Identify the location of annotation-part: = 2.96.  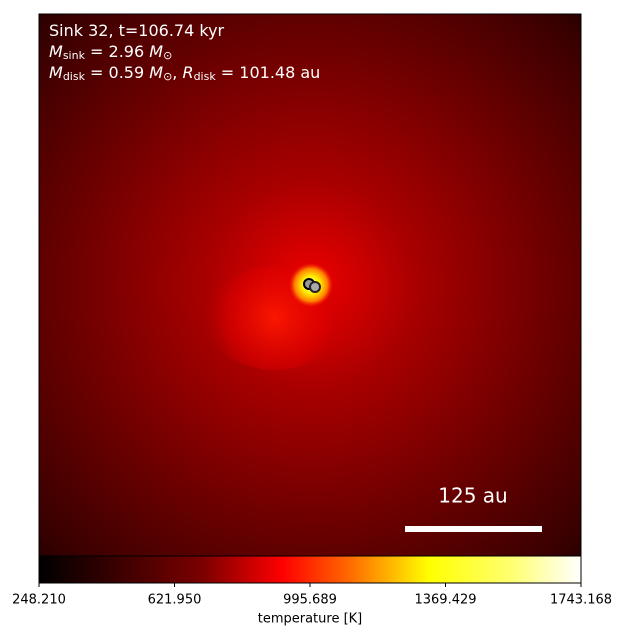
(117, 51).